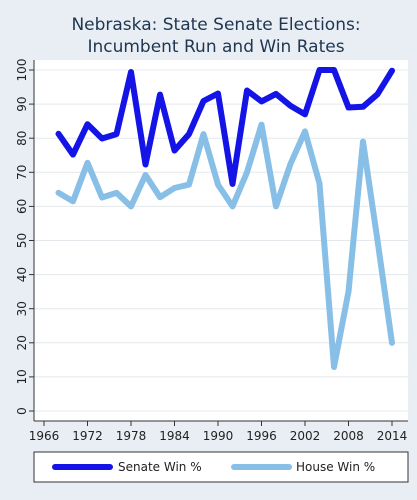  Describe the element at coordinates (261, 436) in the screenshot. I see `x-tick-label-1996: 1996` at that location.